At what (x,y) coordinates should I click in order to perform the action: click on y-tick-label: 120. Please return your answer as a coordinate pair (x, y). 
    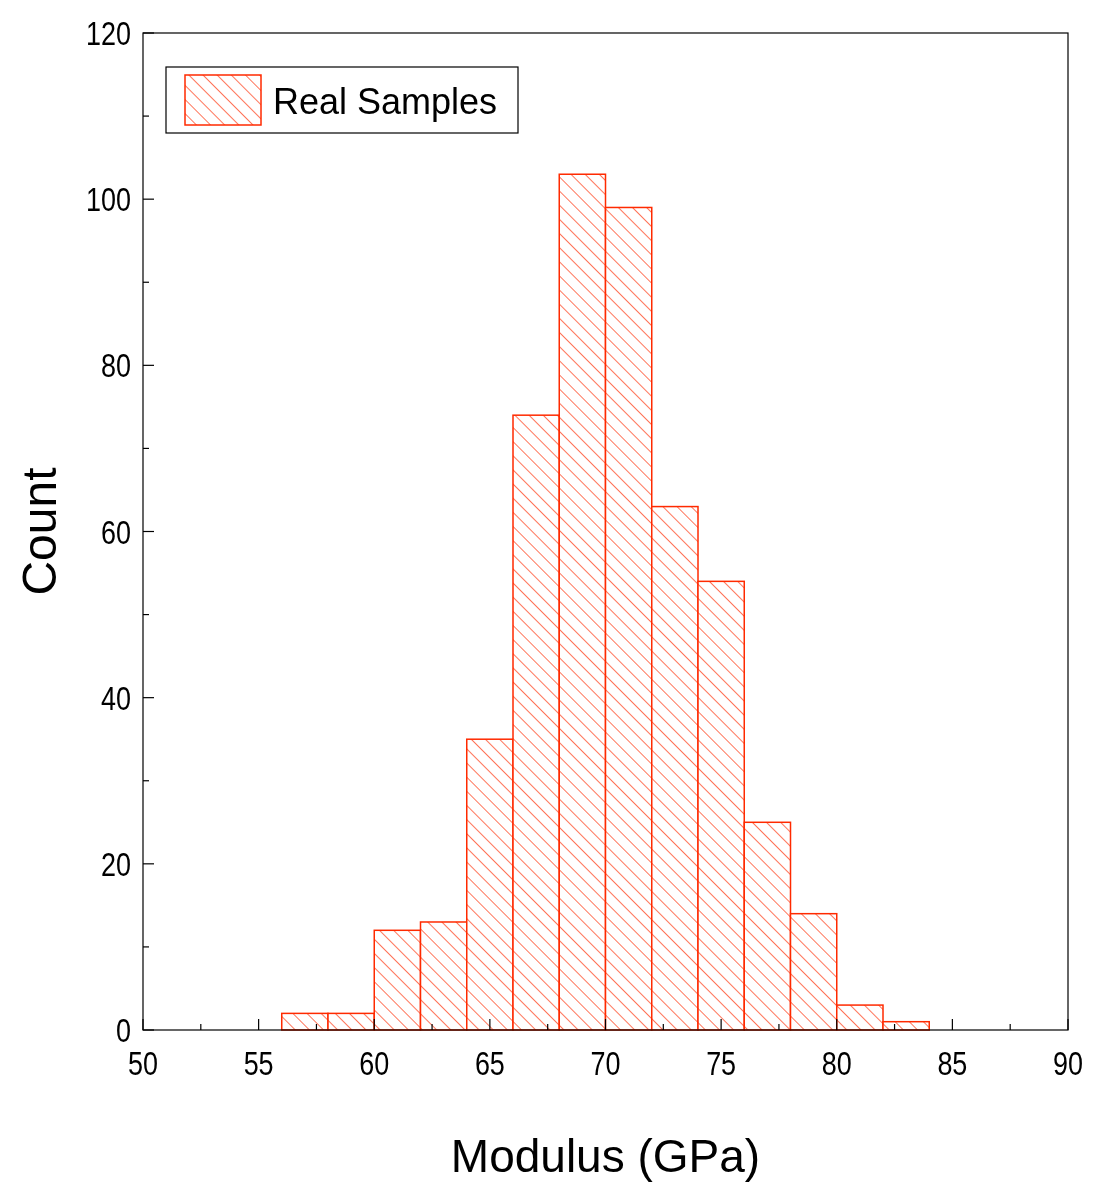
    Looking at the image, I should click on (114, 33).